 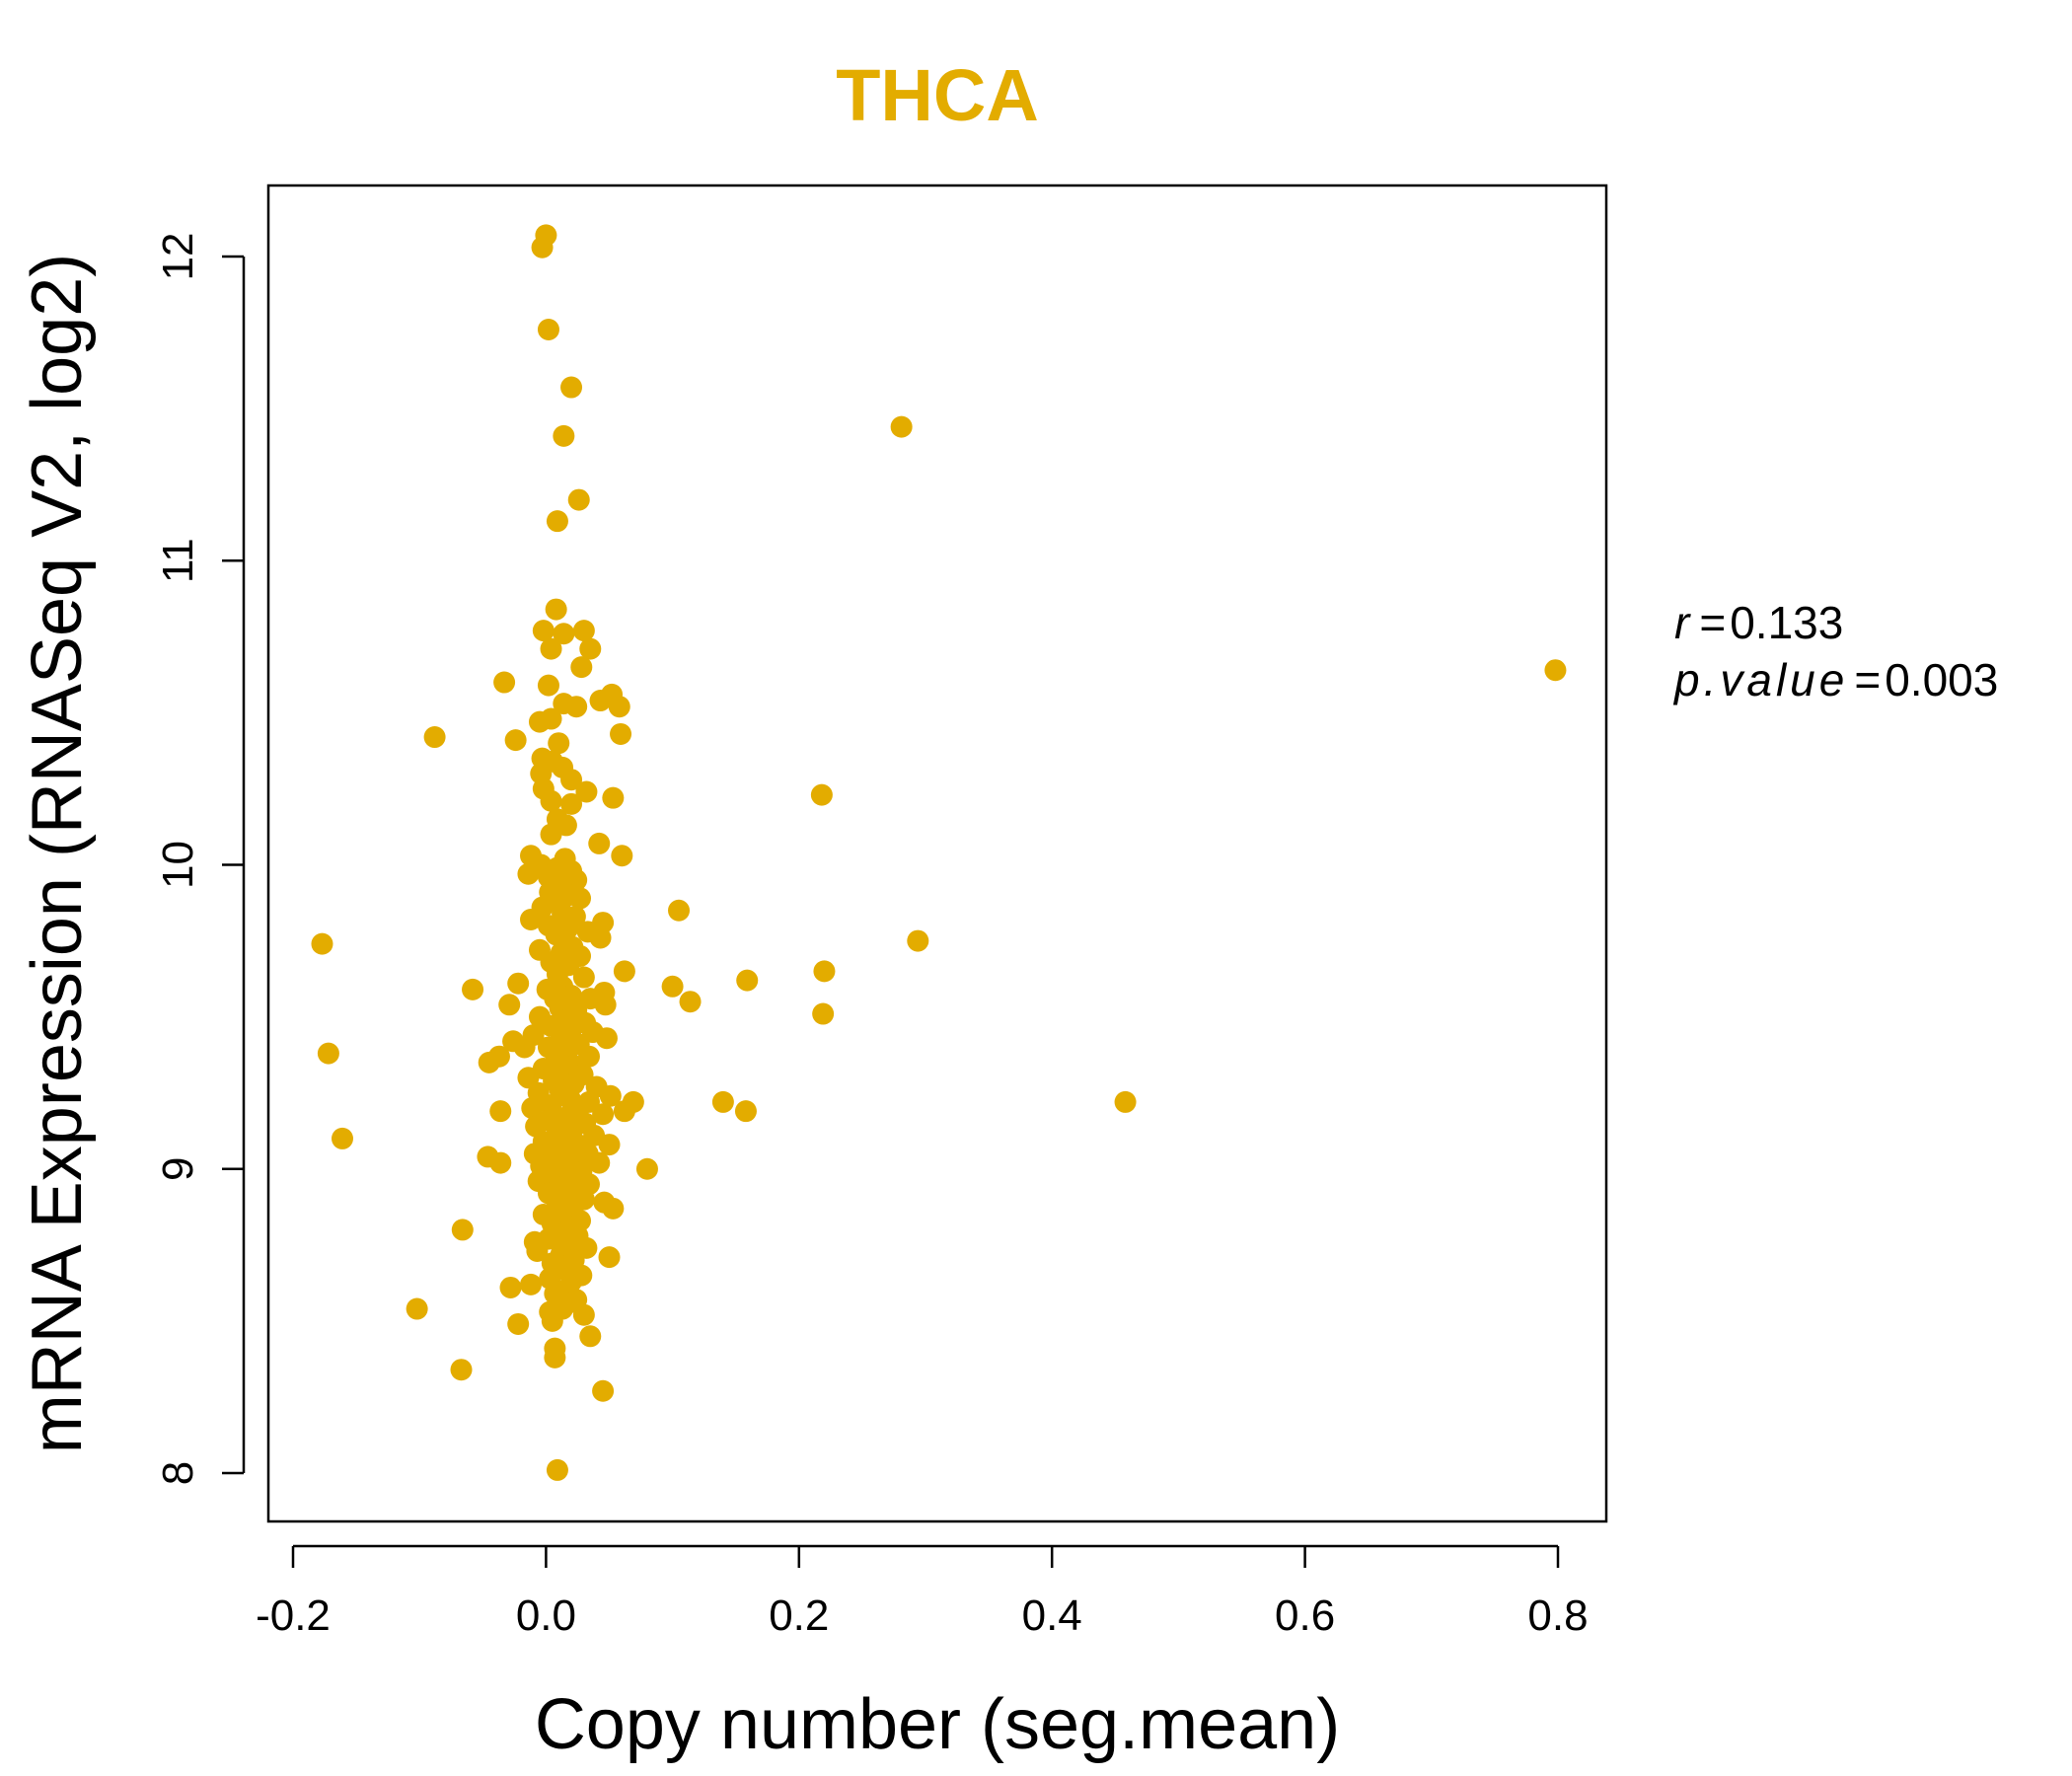 What do you see at coordinates (938, 1725) in the screenshot?
I see `x-axis-title: Copy number (seg.mean)` at bounding box center [938, 1725].